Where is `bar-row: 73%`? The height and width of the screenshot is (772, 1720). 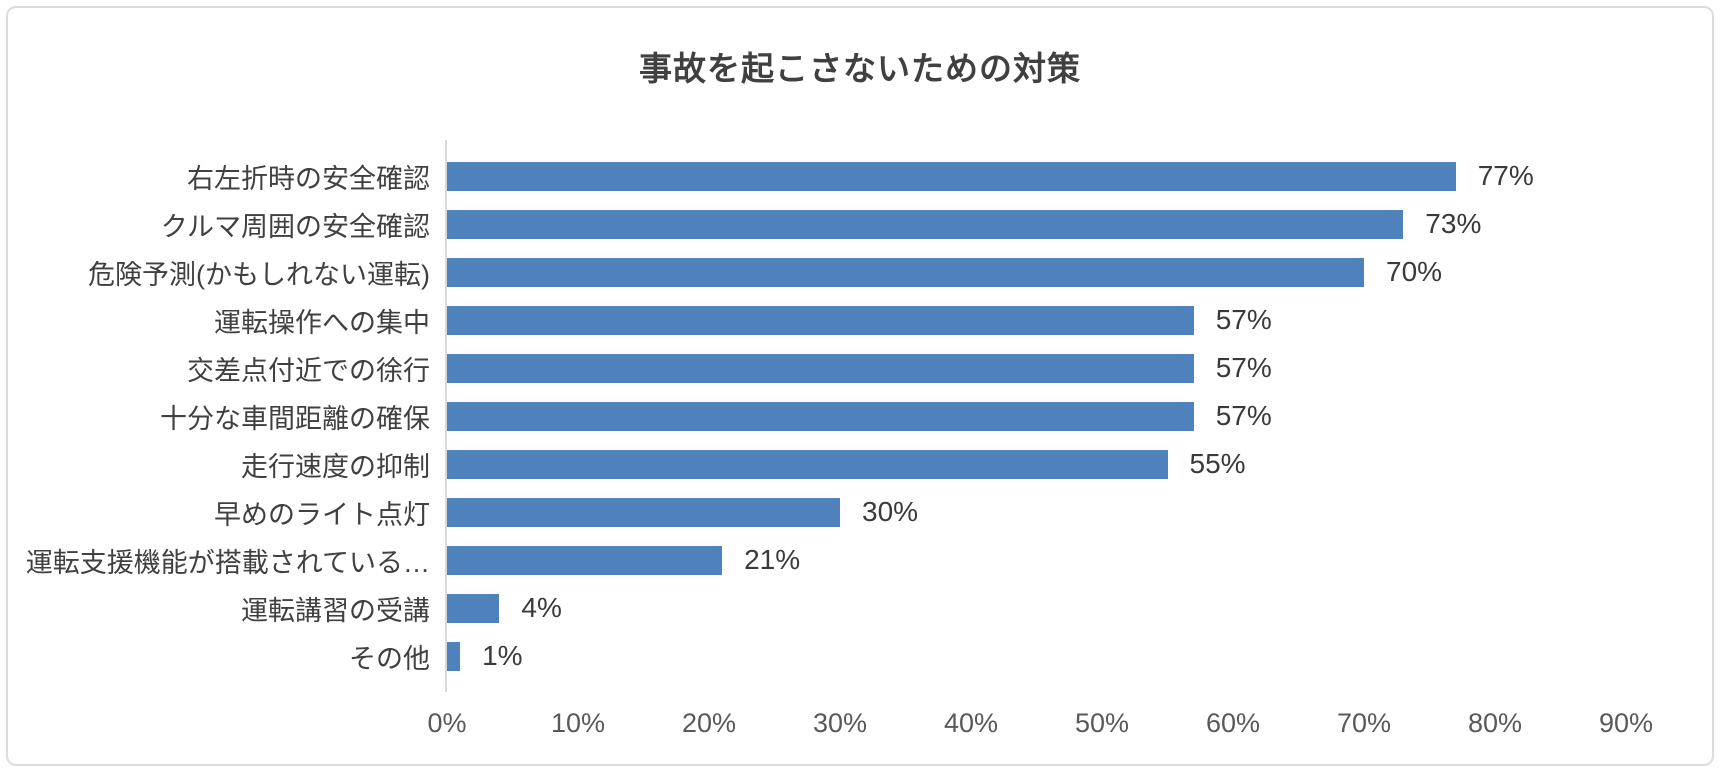 bar-row: 73% is located at coordinates (1079, 224).